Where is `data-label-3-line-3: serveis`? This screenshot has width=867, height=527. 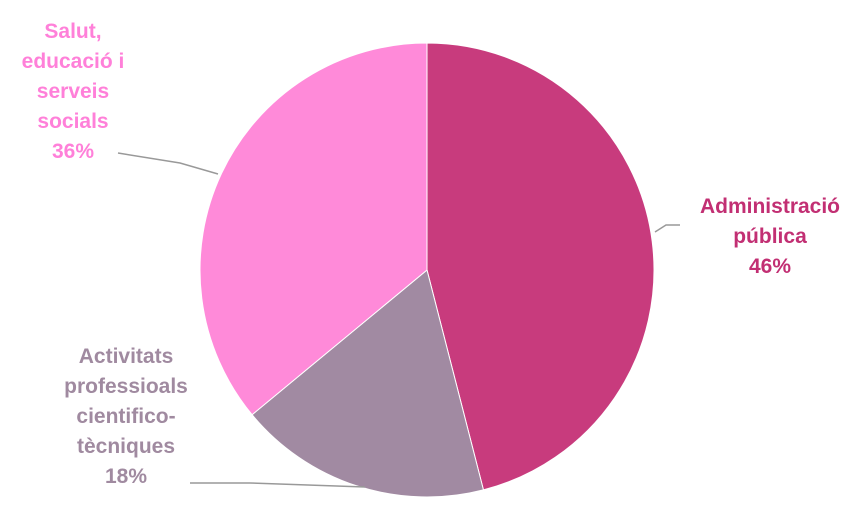
data-label-3-line-3: serveis is located at coordinates (73, 91).